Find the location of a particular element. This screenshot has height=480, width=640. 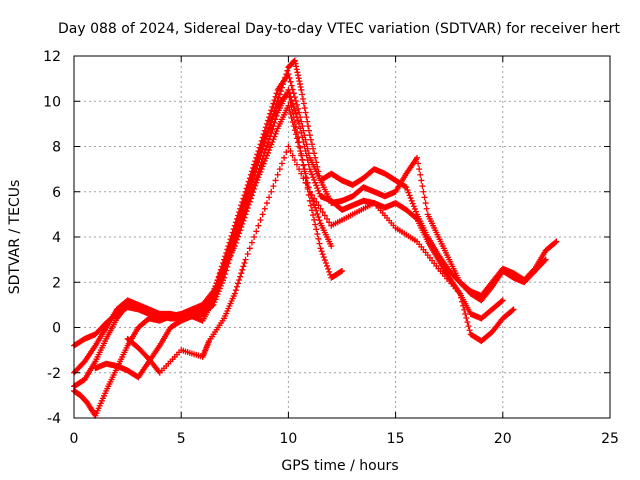

x-tick-label: 20 is located at coordinates (503, 439).